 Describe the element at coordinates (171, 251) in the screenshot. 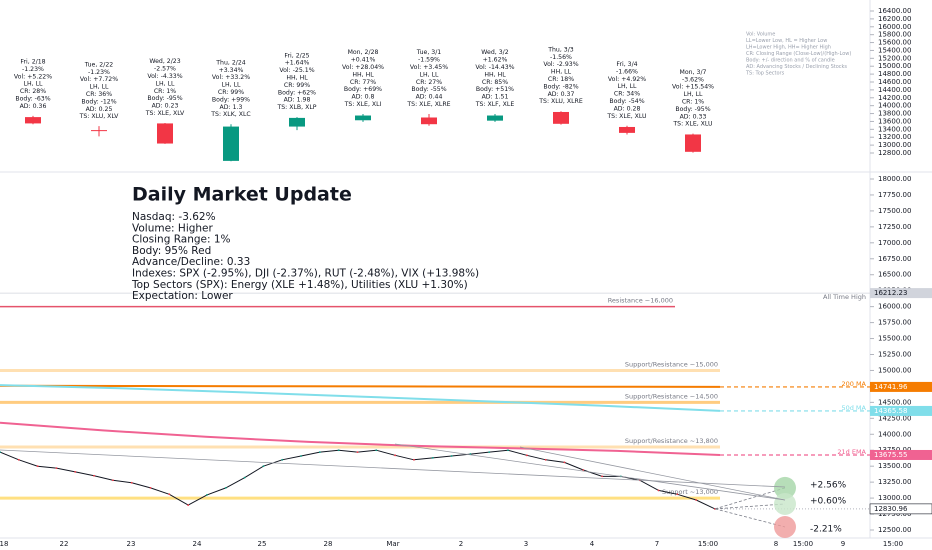

I see `update-line: Body: 95% Red` at that location.